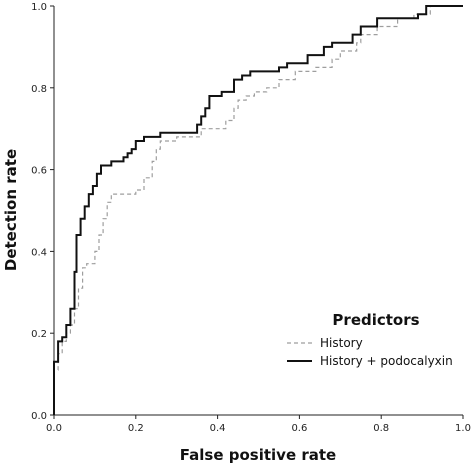 The image size is (474, 467). Describe the element at coordinates (39, 252) in the screenshot. I see `y-tick-label: 0.4` at that location.